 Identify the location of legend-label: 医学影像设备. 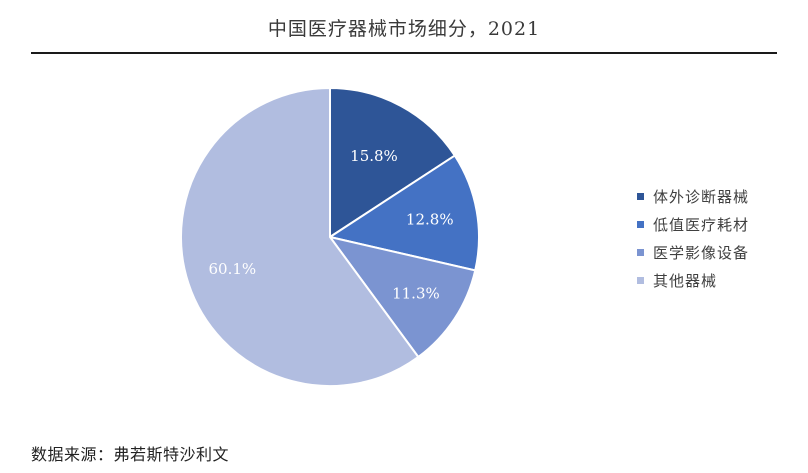
(701, 252).